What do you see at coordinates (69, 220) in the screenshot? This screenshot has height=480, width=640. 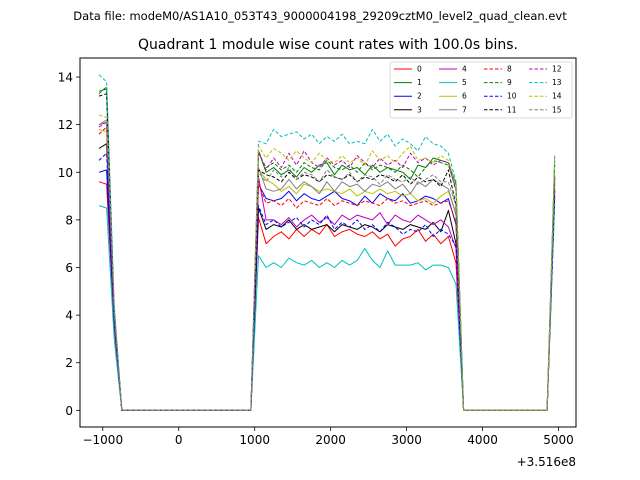 I see `y-tick-label: 8` at bounding box center [69, 220].